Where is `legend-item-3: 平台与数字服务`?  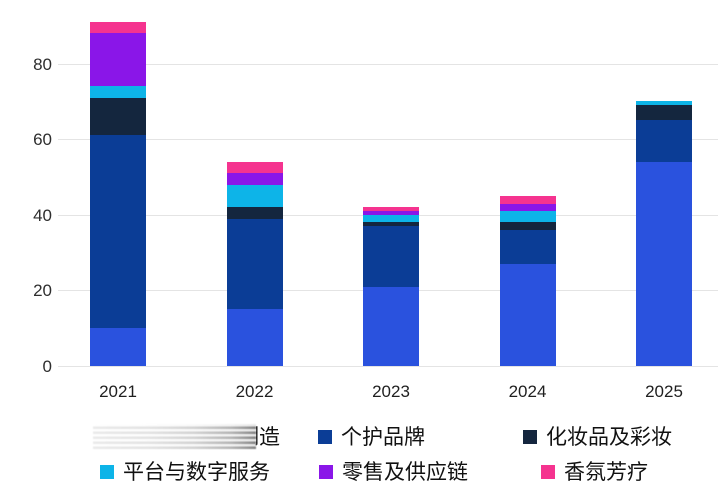 legend-item-3: 平台与数字服务 is located at coordinates (185, 472).